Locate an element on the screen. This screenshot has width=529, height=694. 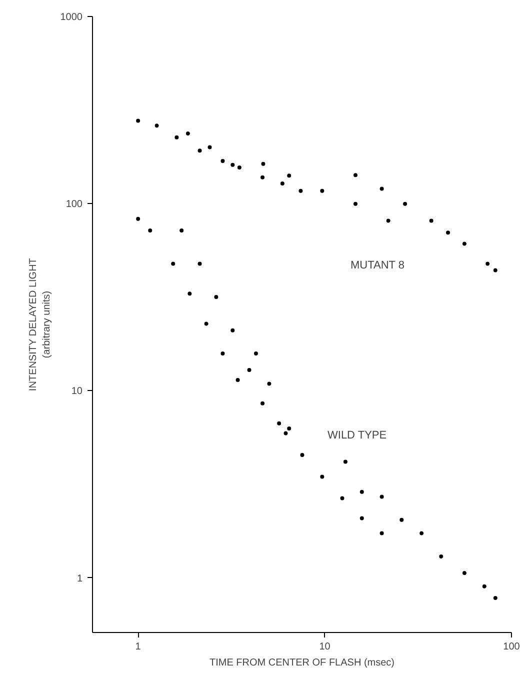
y-tick-label: 1 is located at coordinates (79, 578).